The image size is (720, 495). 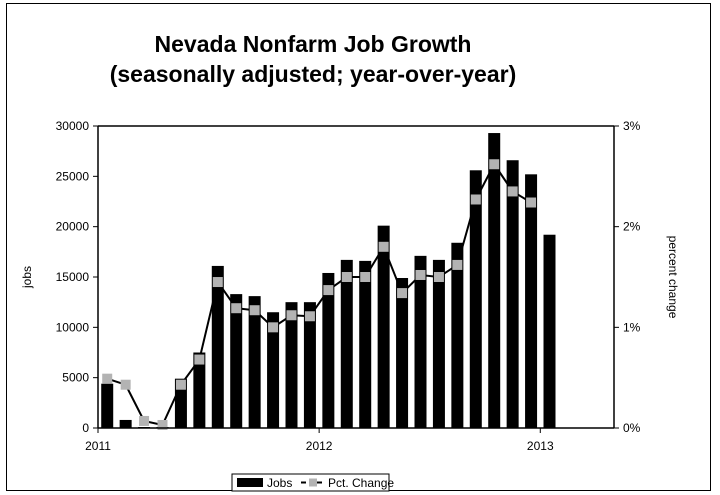 I want to click on chart-title-line-2: (seasonally adjusted; year-over-year), so click(x=313, y=74).